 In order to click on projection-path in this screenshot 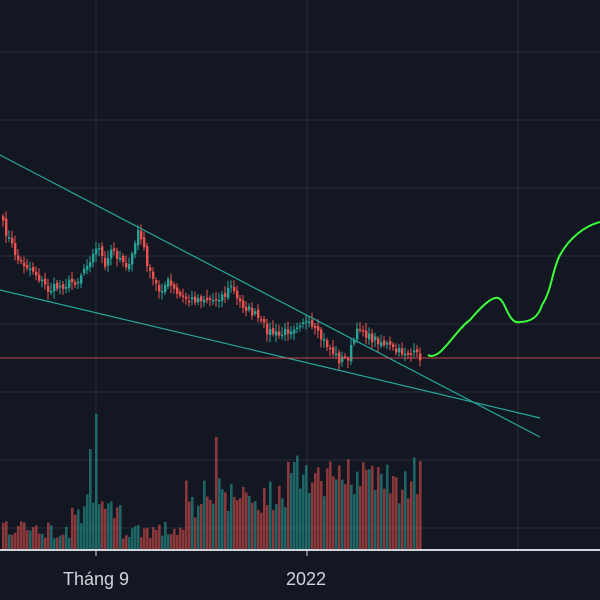, I will do `click(513, 289)`.